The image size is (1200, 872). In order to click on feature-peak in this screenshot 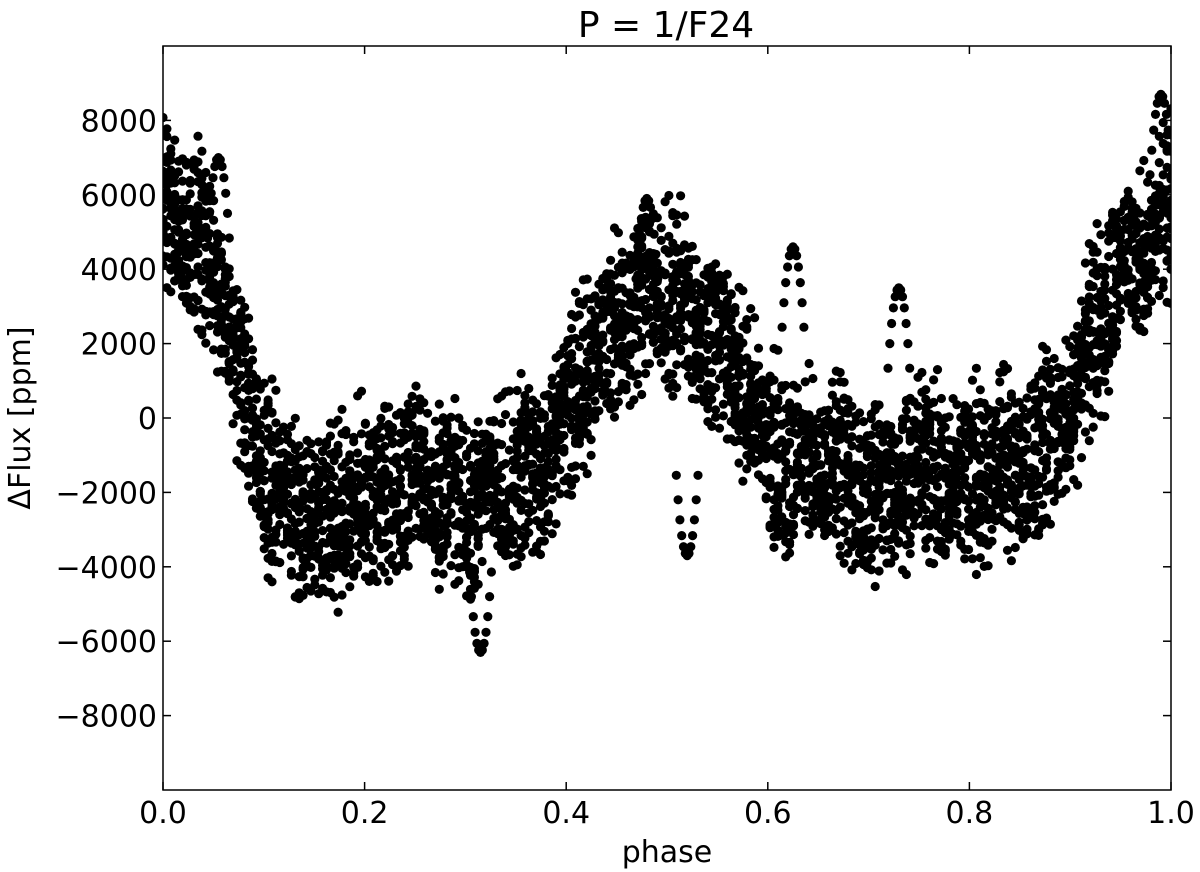, I will do `click(1158, 134)`.